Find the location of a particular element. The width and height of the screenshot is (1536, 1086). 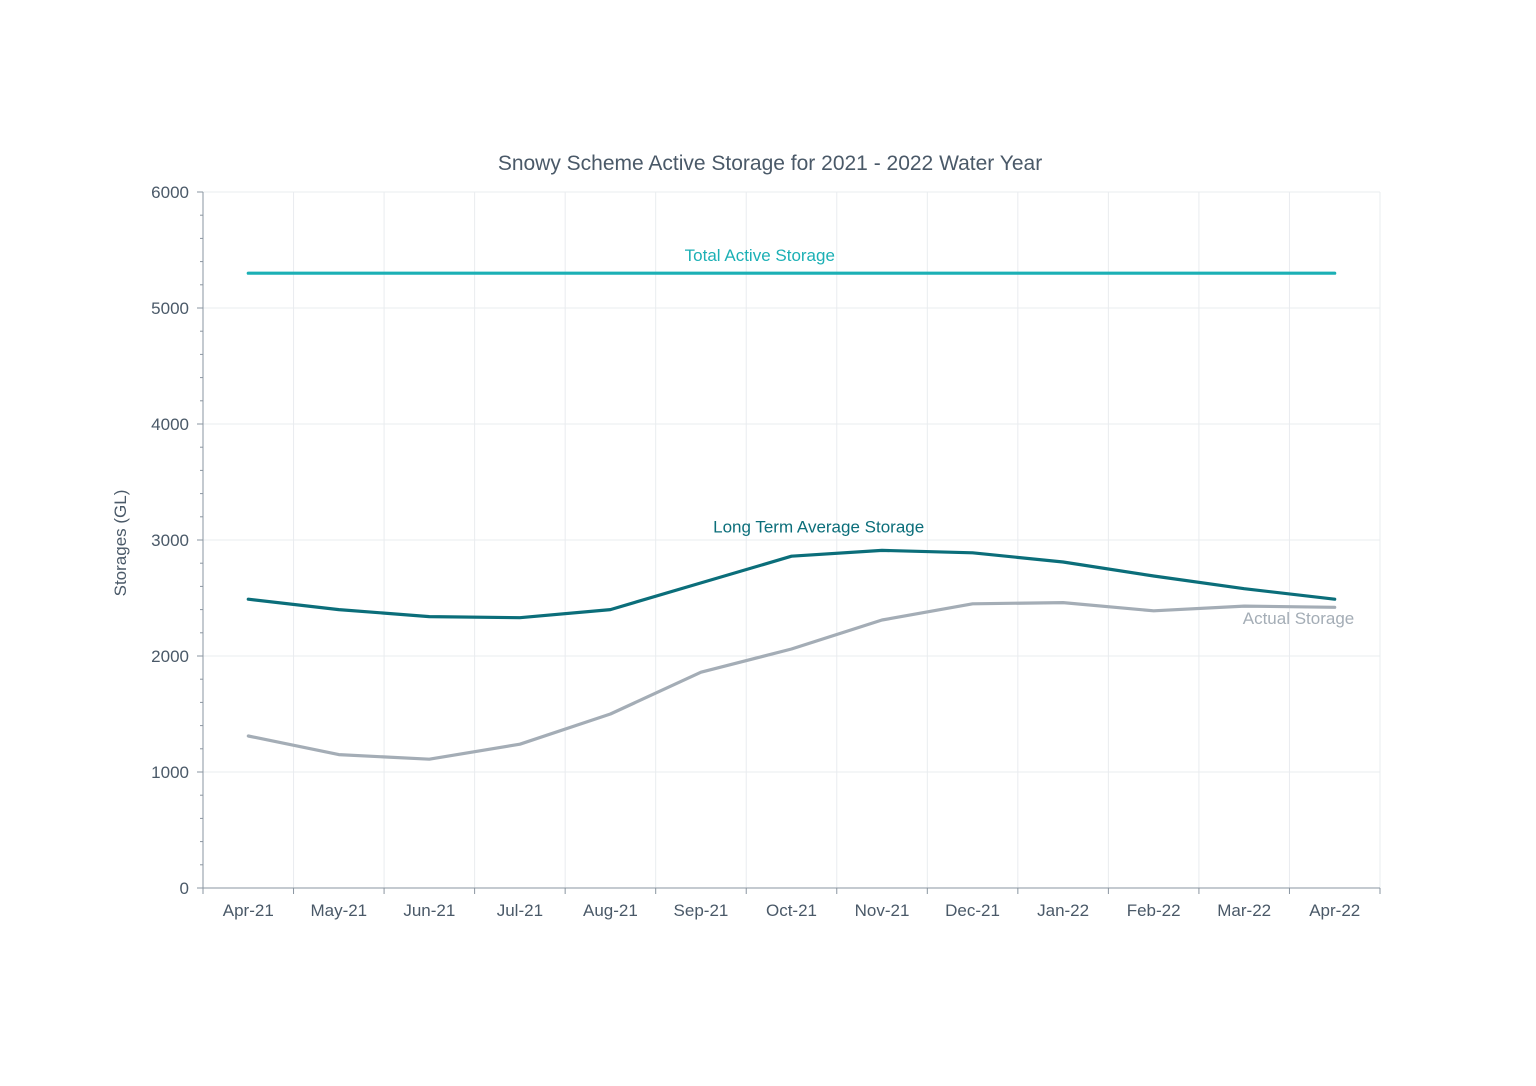

x-tick-label: Oct-21 is located at coordinates (791, 910).